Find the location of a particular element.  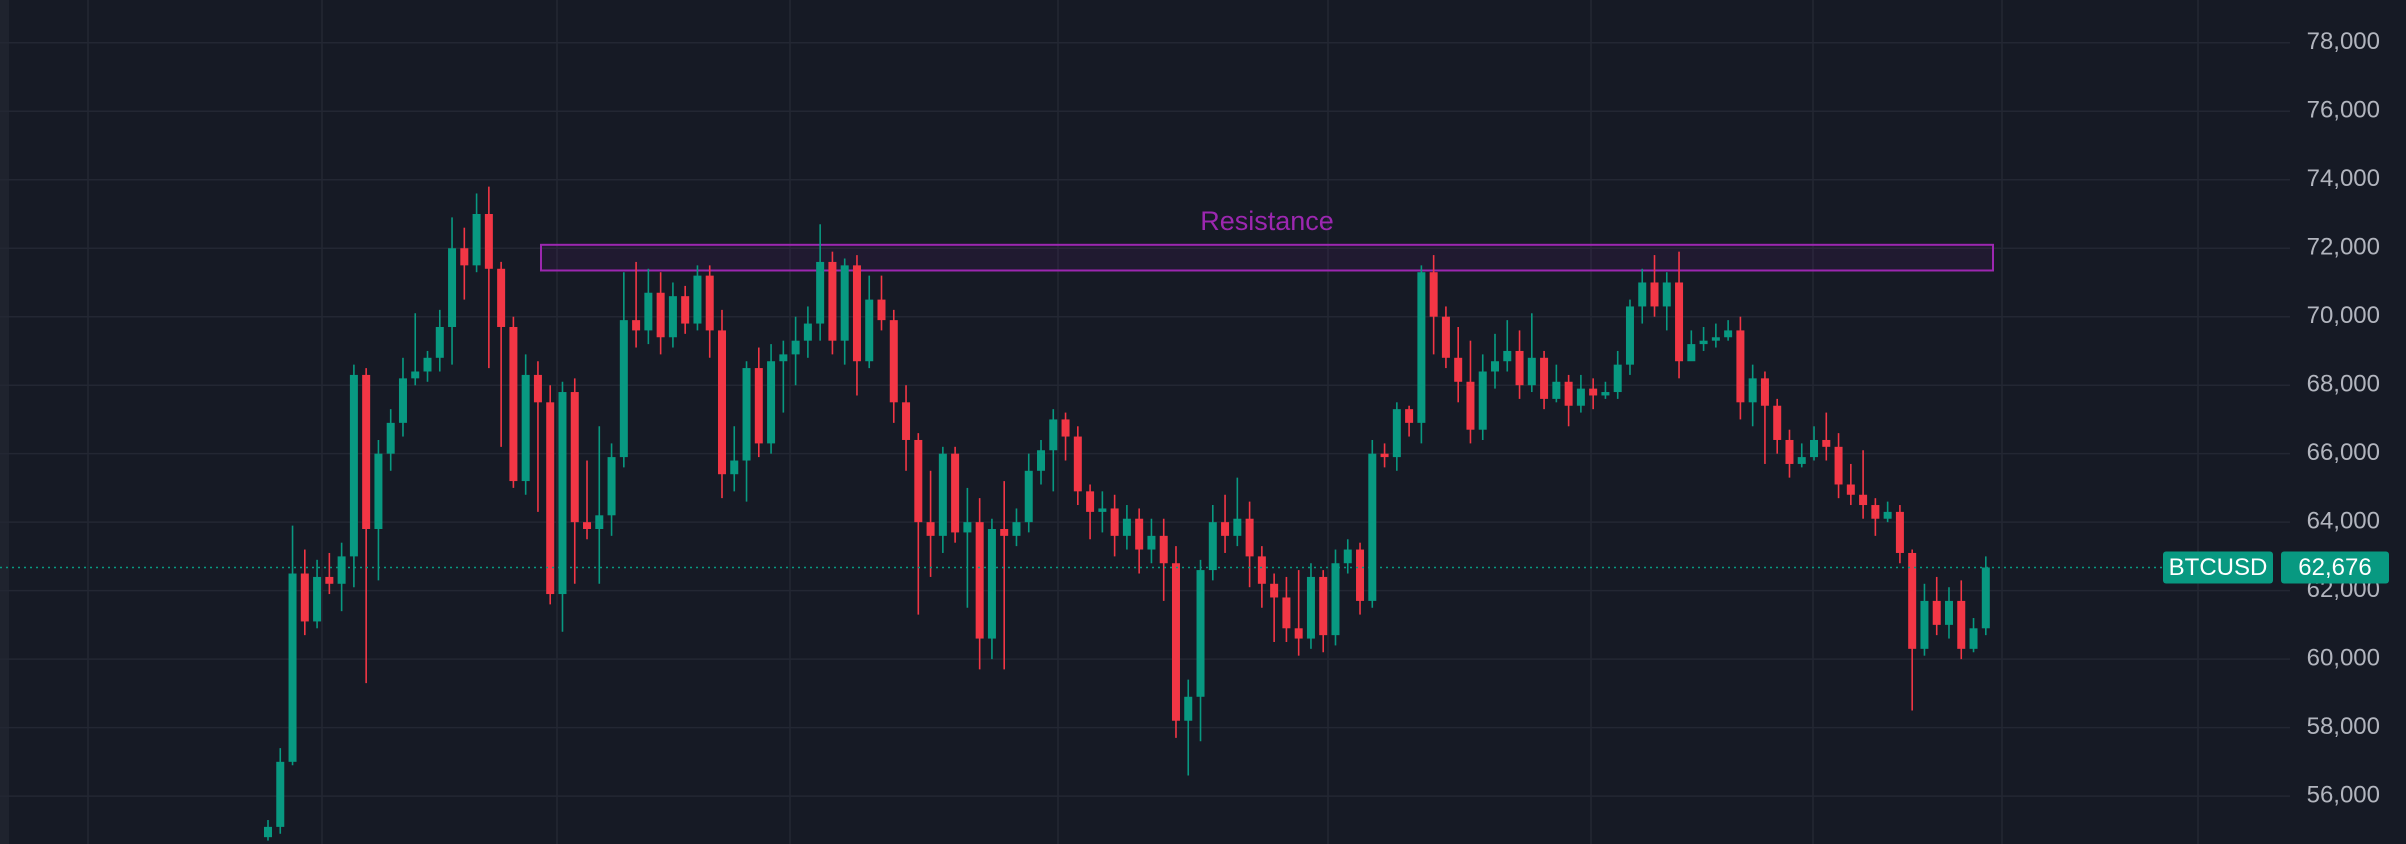

y-tick-label: 70,000 is located at coordinates (2343, 315).